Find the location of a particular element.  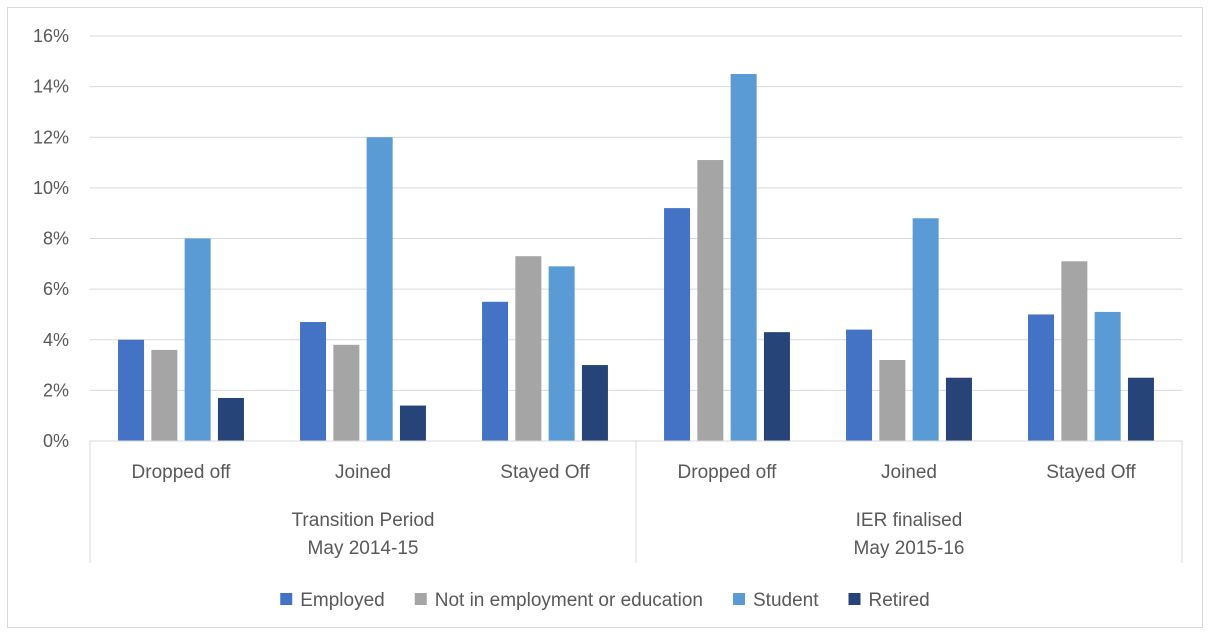

y-tick-label: 6% is located at coordinates (56, 289).